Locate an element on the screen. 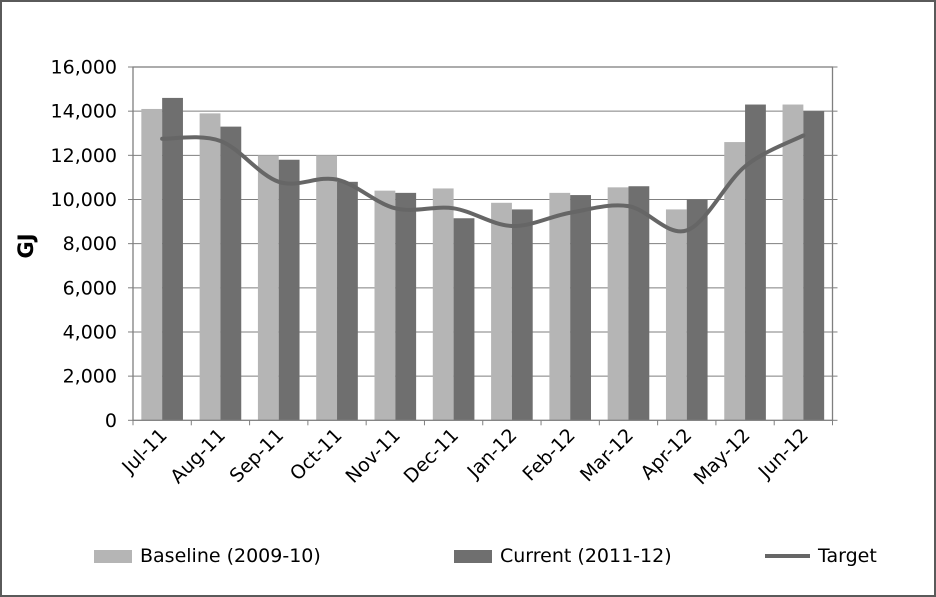 This screenshot has width=936, height=597. x-tick-label: Feb-12 is located at coordinates (548, 454).